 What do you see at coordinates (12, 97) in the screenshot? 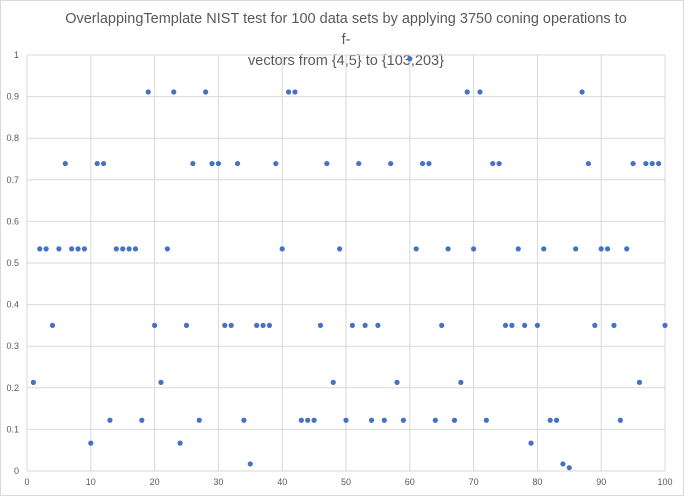
I see `y-tick-label: 0.9` at bounding box center [12, 97].